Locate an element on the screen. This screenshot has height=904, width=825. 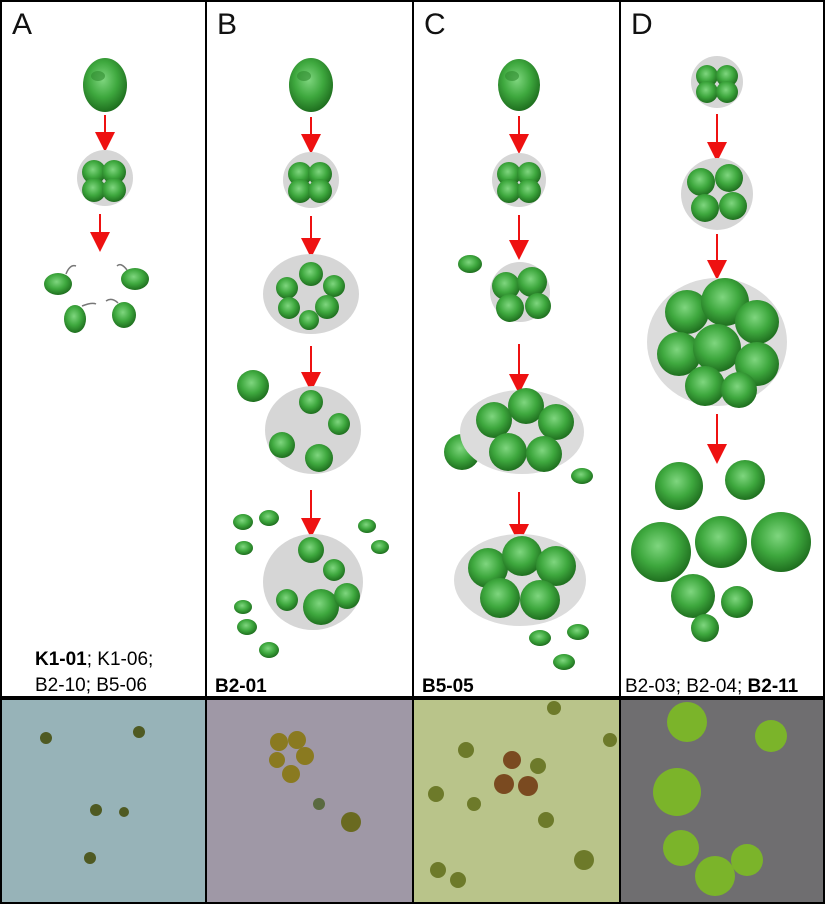
micrograph-d is located at coordinates (722, 801).